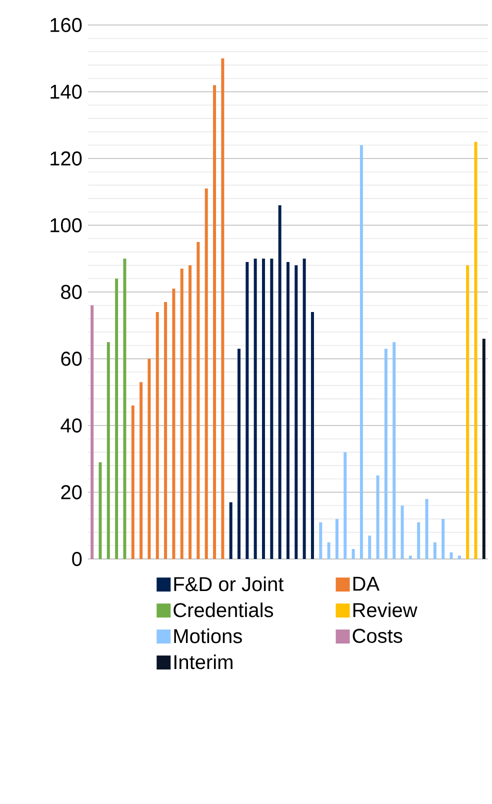 This screenshot has width=492, height=804. What do you see at coordinates (66, 25) in the screenshot?
I see `y-tick-label: 160` at bounding box center [66, 25].